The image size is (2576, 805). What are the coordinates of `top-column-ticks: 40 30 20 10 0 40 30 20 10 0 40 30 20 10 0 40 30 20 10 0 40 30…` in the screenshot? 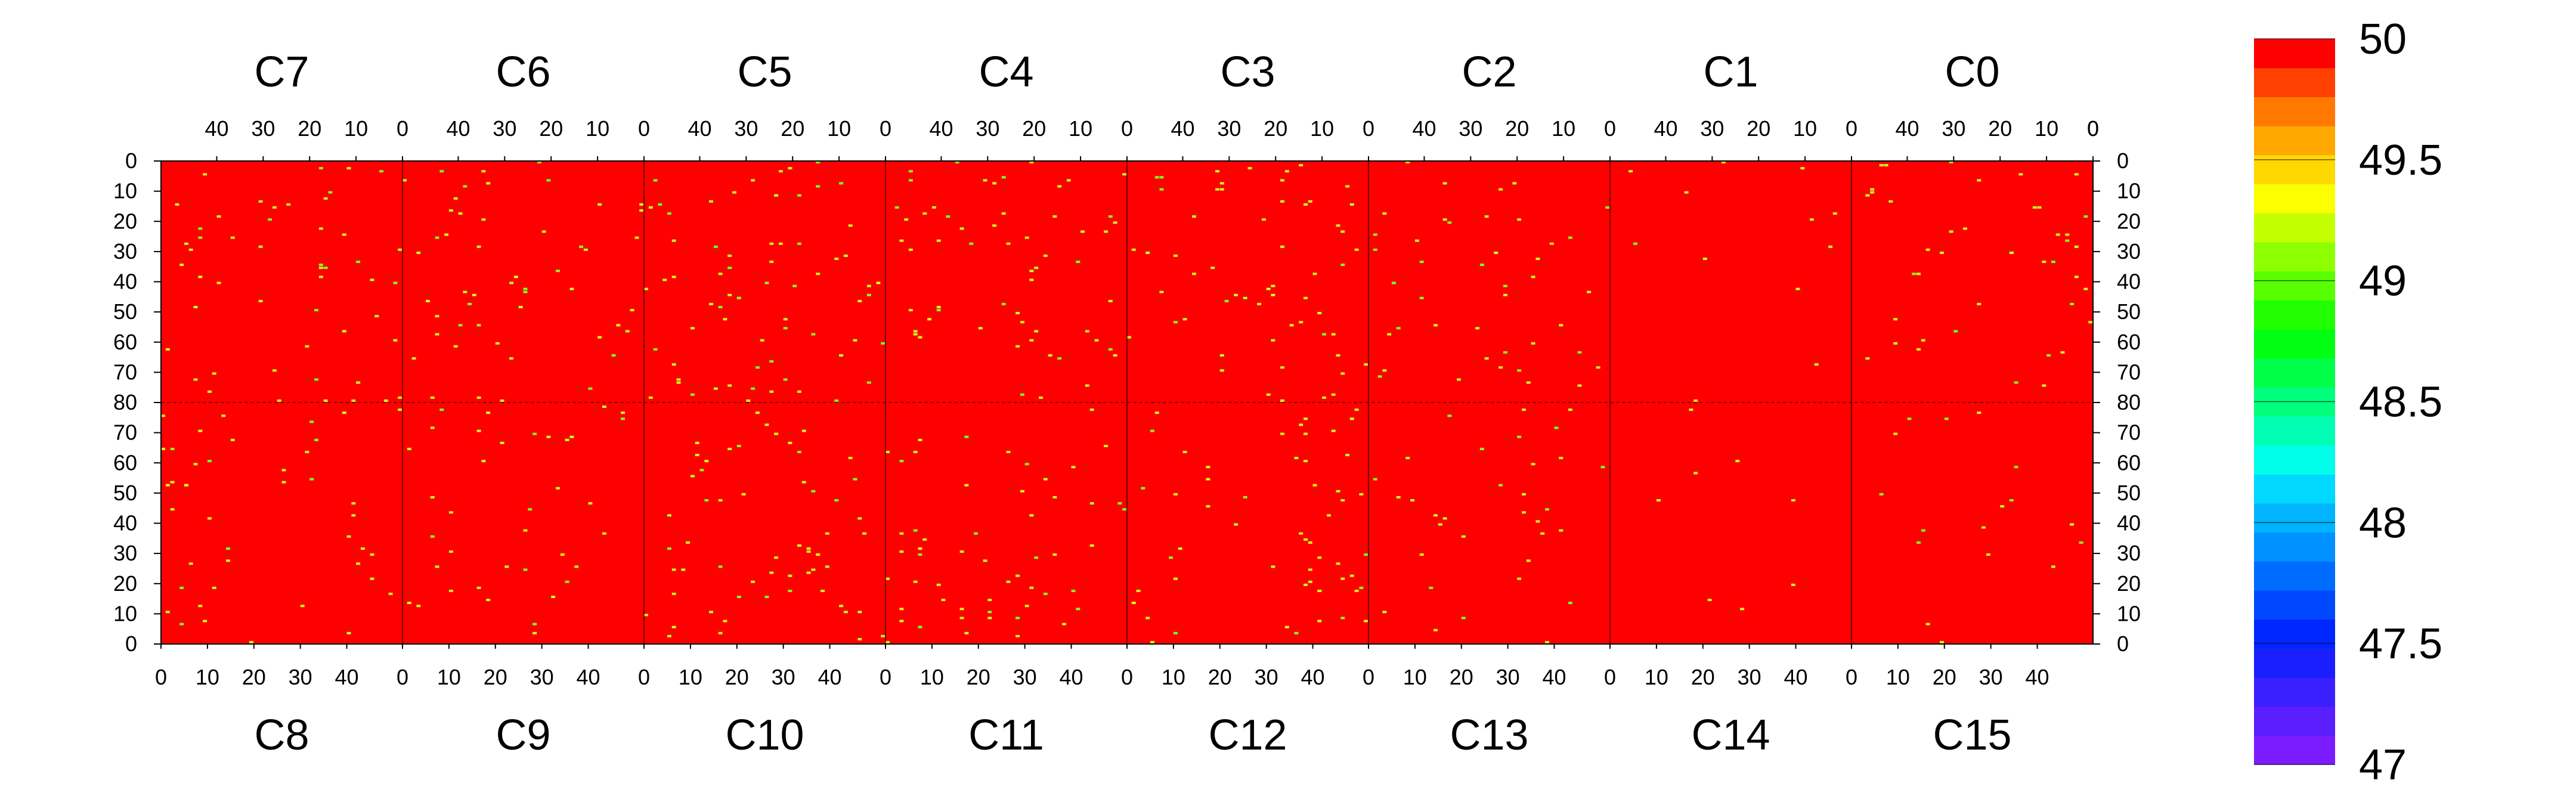 It's located at (1152, 138).